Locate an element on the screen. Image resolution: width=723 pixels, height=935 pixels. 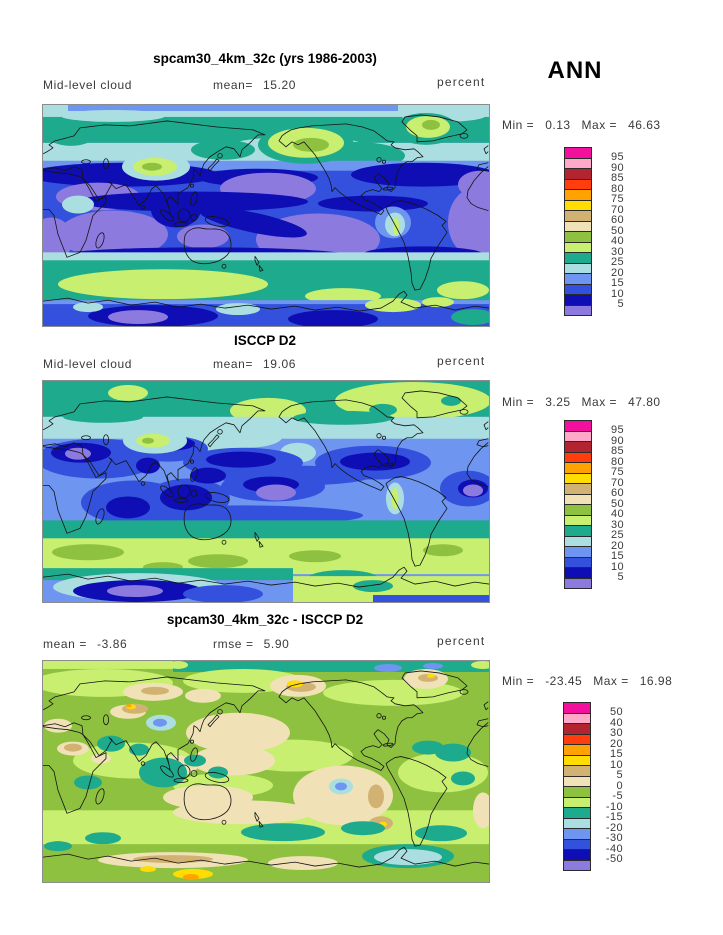
colorbar-label: -20 is located at coordinates (614, 827).